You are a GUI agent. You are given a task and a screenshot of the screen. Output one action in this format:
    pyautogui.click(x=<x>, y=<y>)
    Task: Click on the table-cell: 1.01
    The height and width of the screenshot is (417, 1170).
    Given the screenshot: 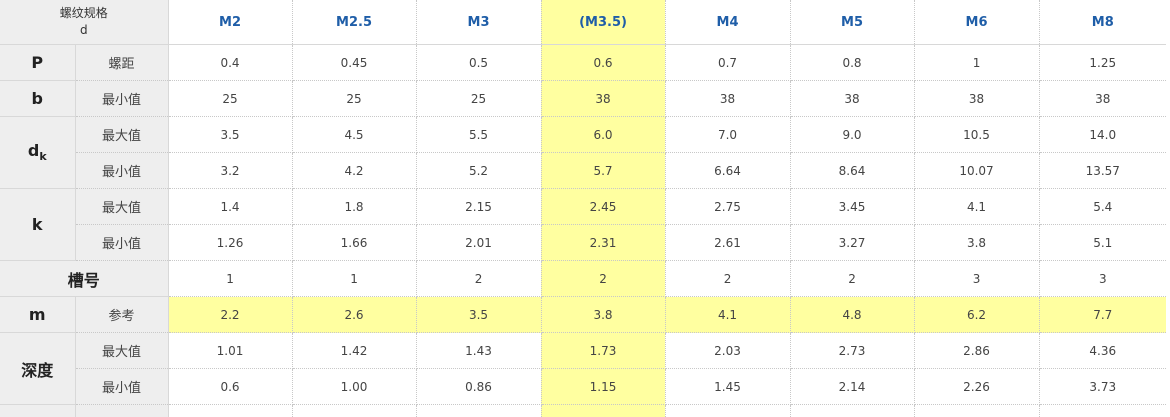 What is the action you would take?
    pyautogui.click(x=230, y=351)
    